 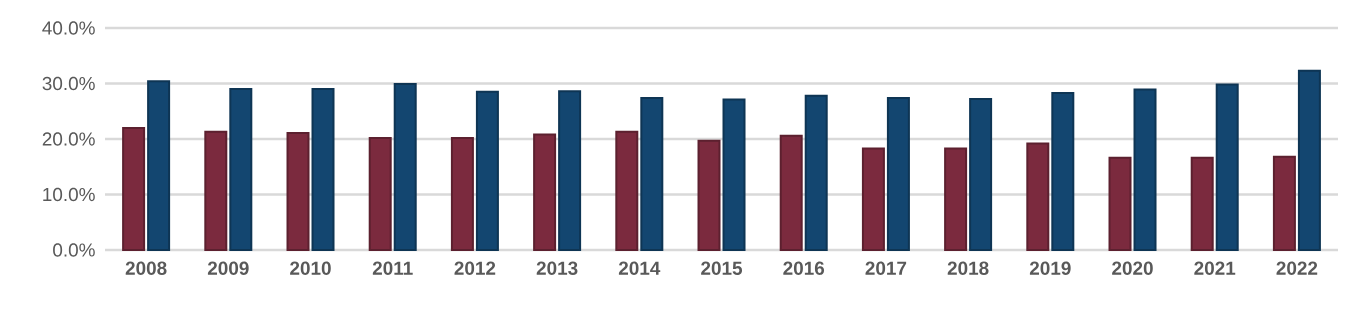 I want to click on x-tick-label: 2020, so click(x=1132, y=268).